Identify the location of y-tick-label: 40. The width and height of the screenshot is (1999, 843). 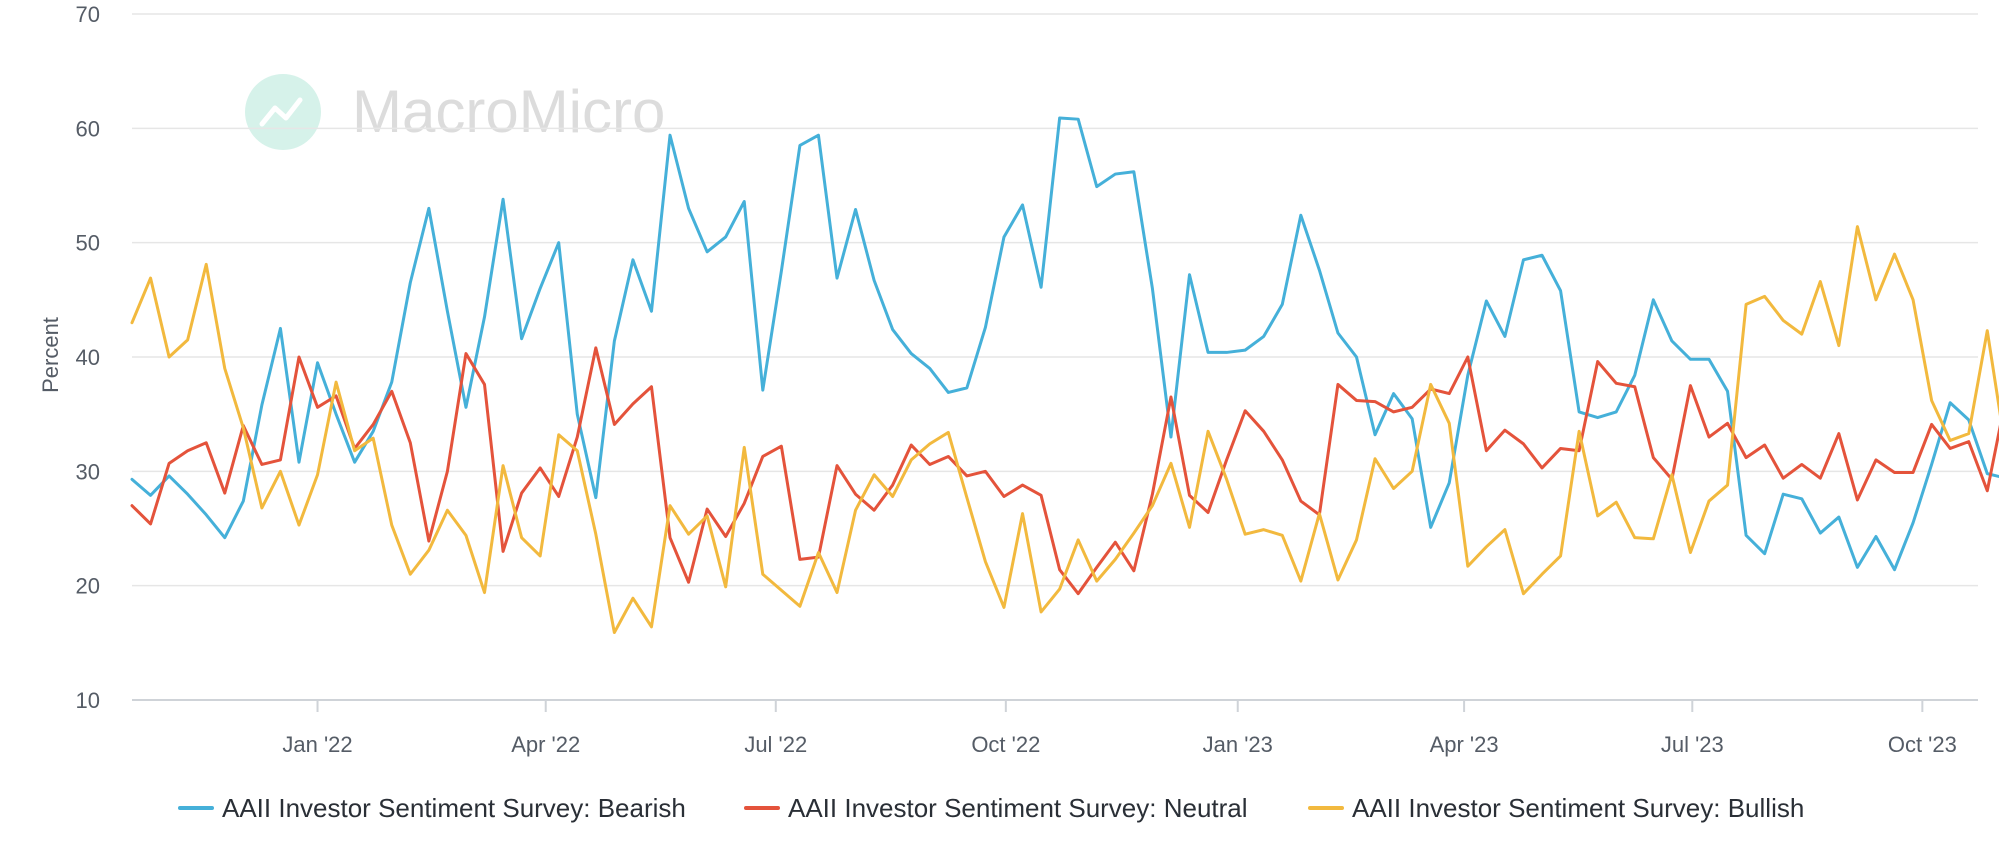
(88, 357).